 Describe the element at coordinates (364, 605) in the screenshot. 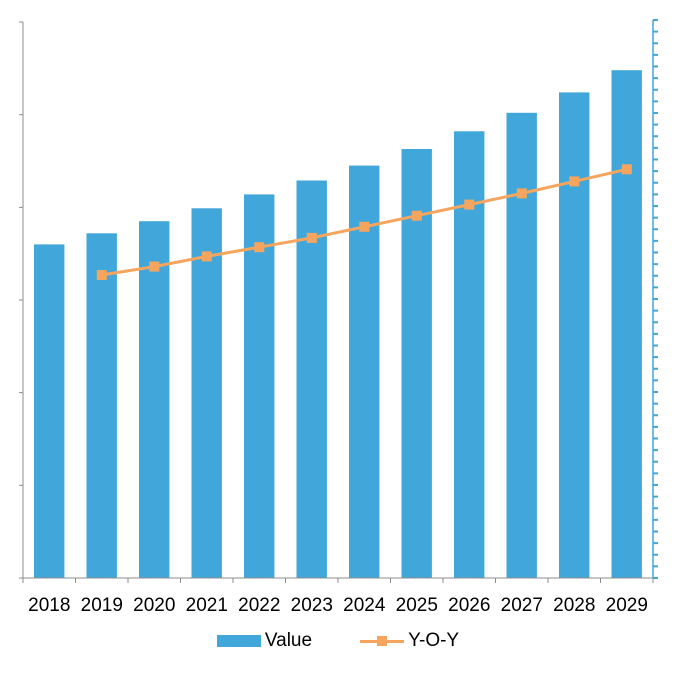

I see `x-tick-label-2024: 2024` at that location.